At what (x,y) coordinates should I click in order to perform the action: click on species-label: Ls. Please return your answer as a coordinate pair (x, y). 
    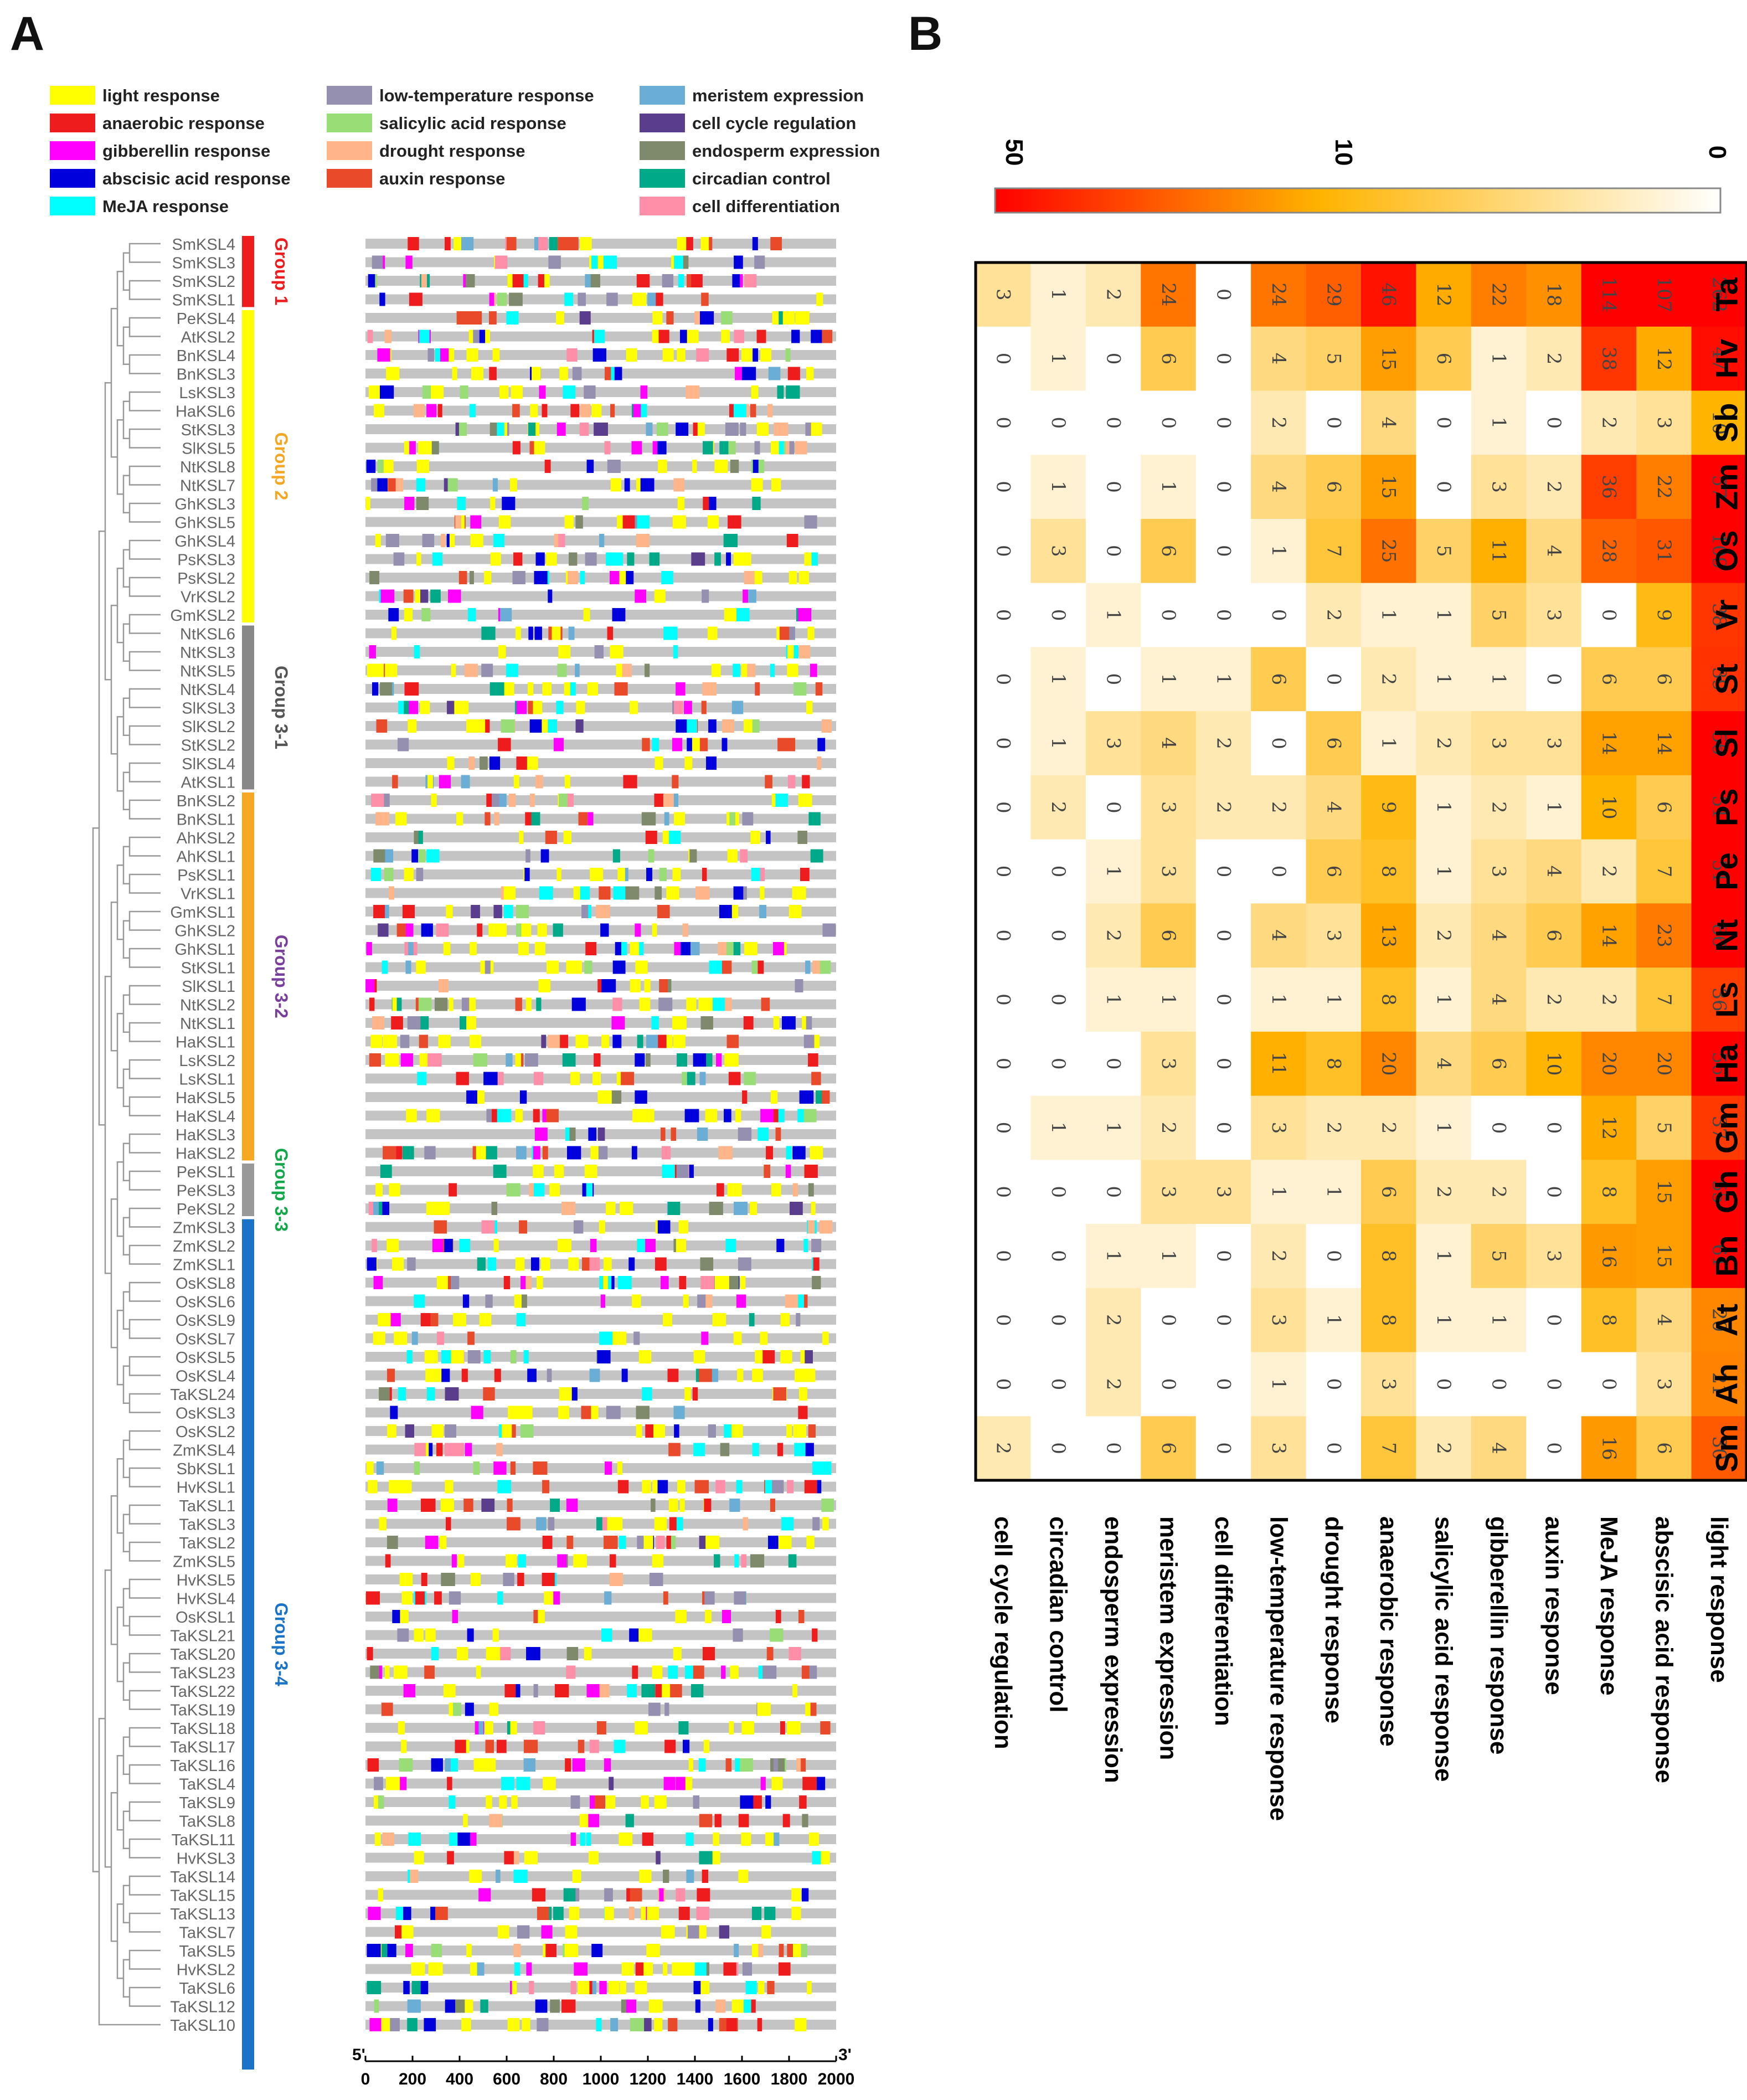
    Looking at the image, I should click on (1726, 999).